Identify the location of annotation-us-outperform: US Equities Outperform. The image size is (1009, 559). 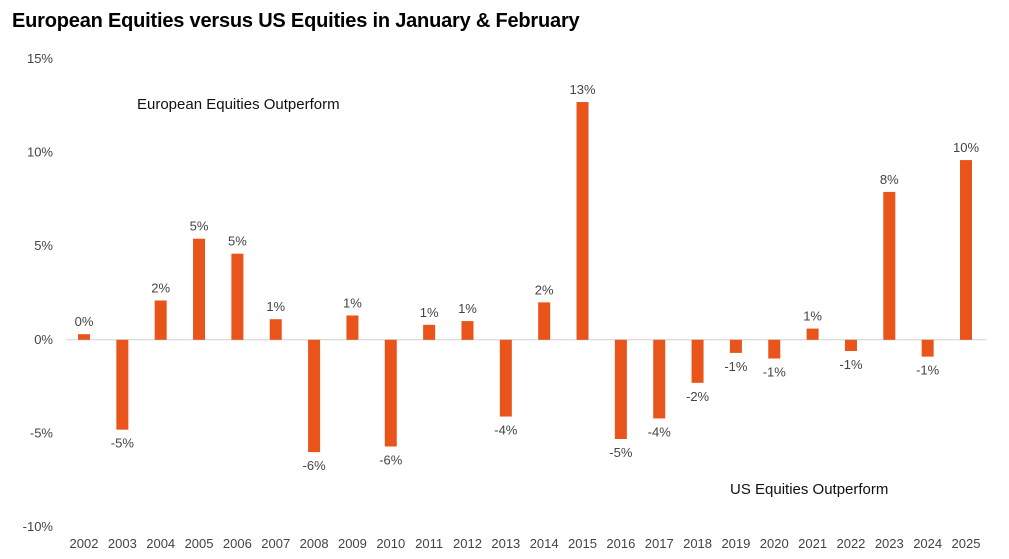
(809, 489).